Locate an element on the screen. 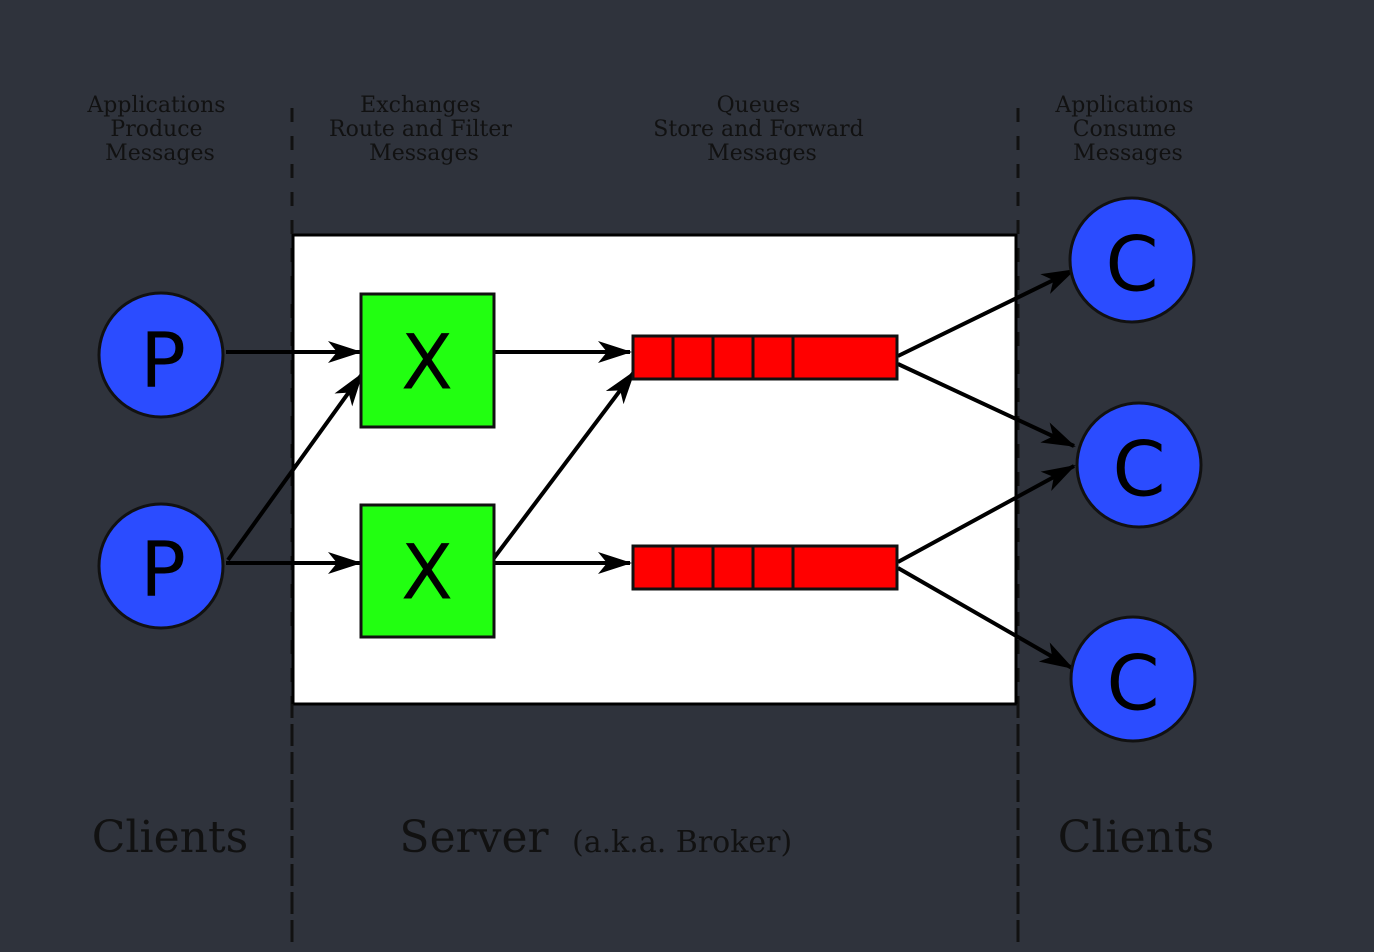 This screenshot has width=1374, height=952. producer-1-letter: P is located at coordinates (163, 360).